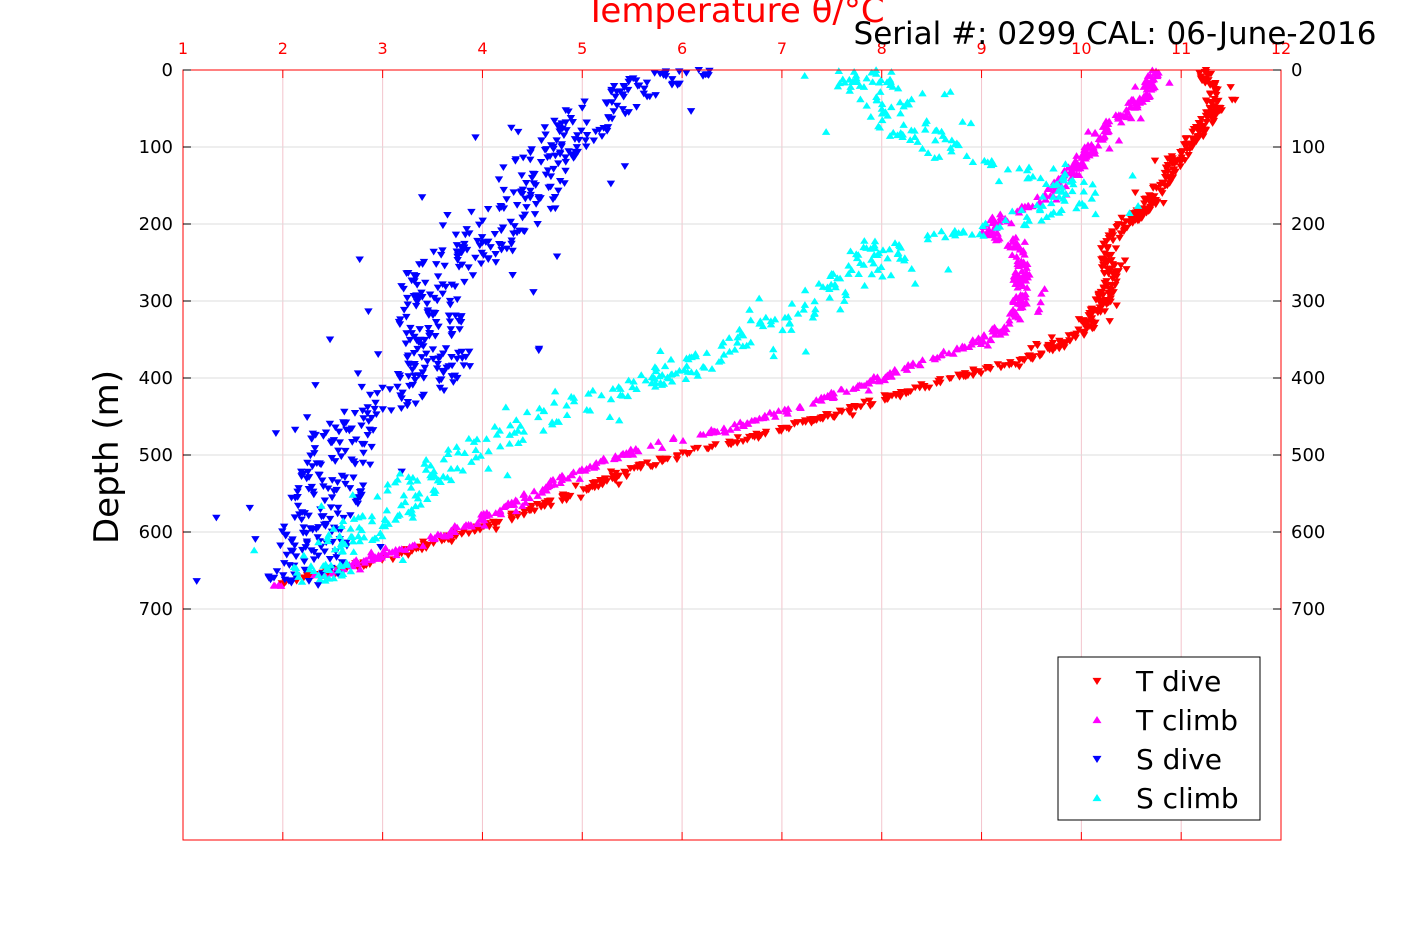 This screenshot has height=945, width=1417. What do you see at coordinates (383, 48) in the screenshot?
I see `x-tick-label: 3` at bounding box center [383, 48].